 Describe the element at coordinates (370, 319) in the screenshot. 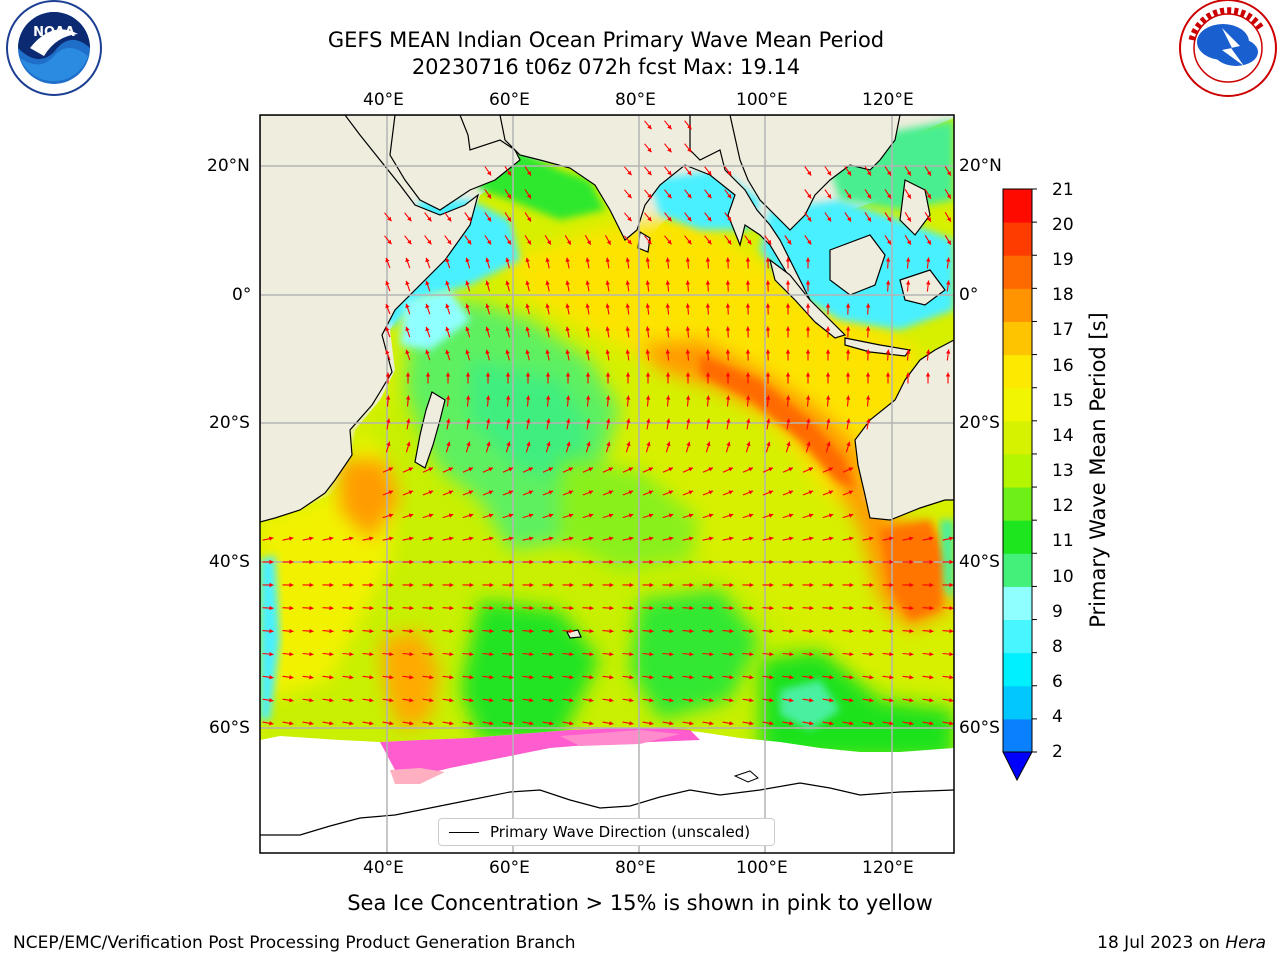

I see `africa-land` at that location.